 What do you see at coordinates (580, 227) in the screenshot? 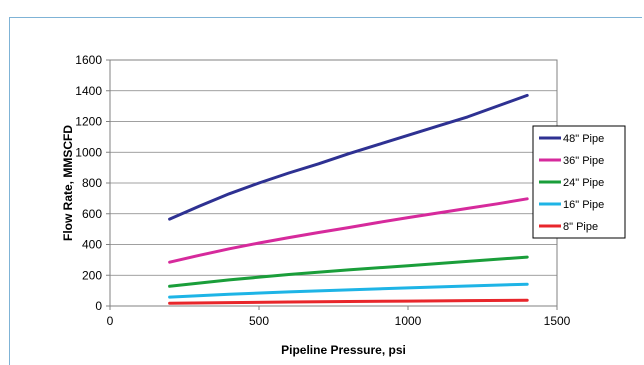
I see `legend-label-4: 8" Pipe` at bounding box center [580, 227].